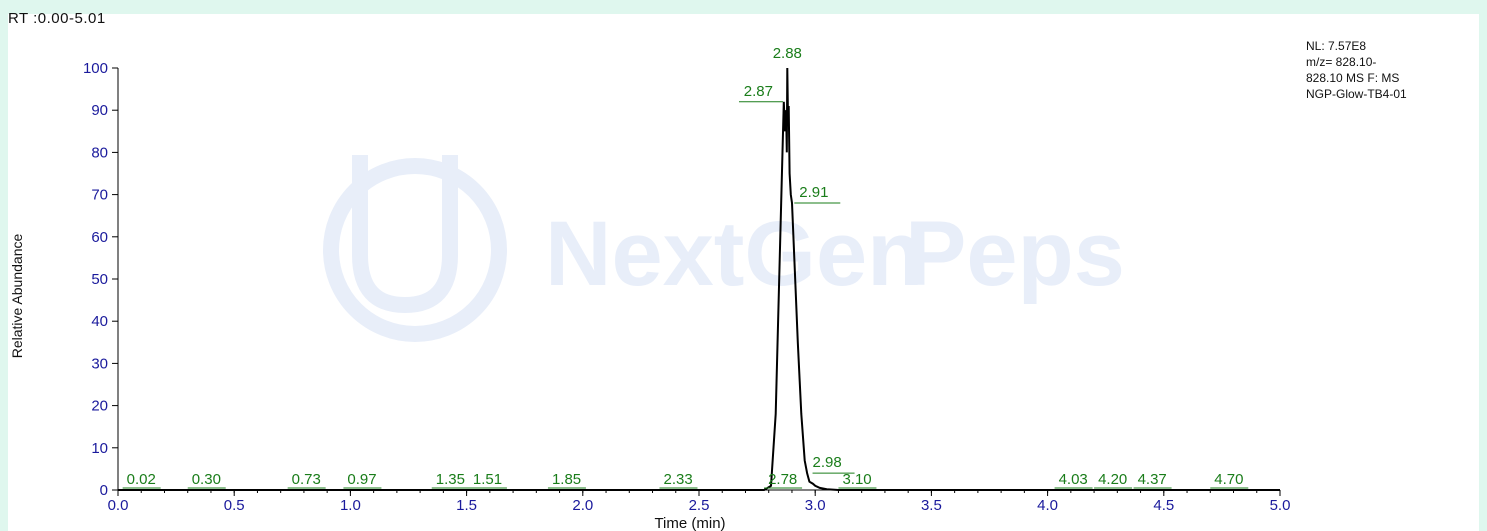  I want to click on x-tick-label: 3.5, so click(931, 505).